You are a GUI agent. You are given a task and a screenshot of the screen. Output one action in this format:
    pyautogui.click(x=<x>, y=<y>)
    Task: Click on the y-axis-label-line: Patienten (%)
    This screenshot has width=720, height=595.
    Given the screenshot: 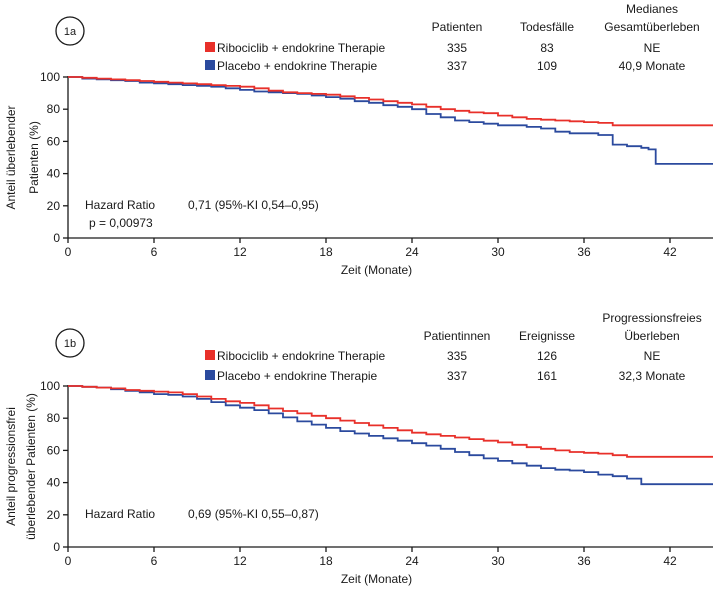 What is the action you would take?
    pyautogui.click(x=34, y=157)
    